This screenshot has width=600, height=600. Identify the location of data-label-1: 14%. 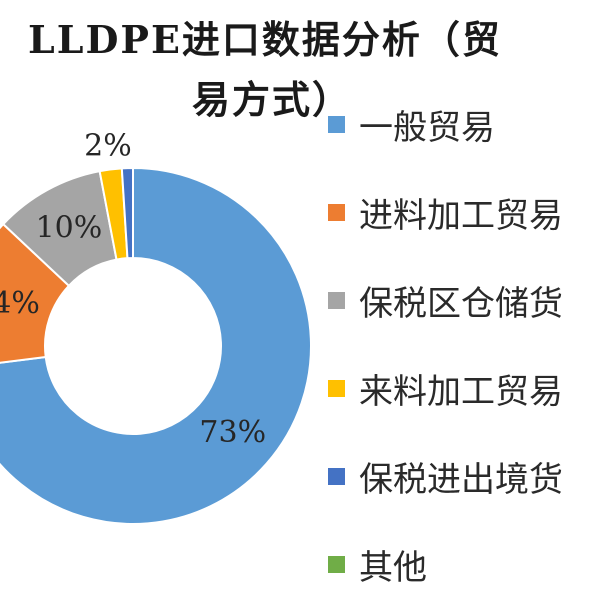
(20, 303).